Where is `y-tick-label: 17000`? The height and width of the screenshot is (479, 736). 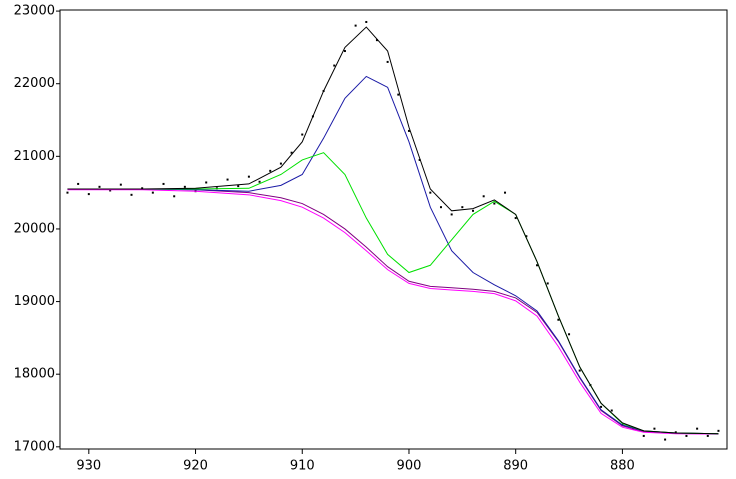 y-tick-label: 17000 is located at coordinates (34, 446).